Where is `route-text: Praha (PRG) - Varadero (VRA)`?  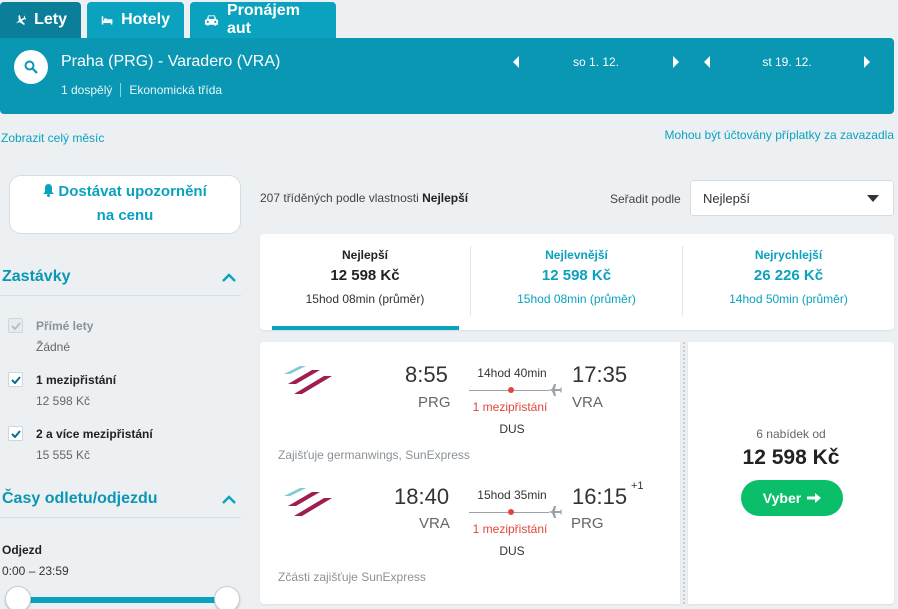
route-text: Praha (PRG) - Varadero (VRA) is located at coordinates (171, 61).